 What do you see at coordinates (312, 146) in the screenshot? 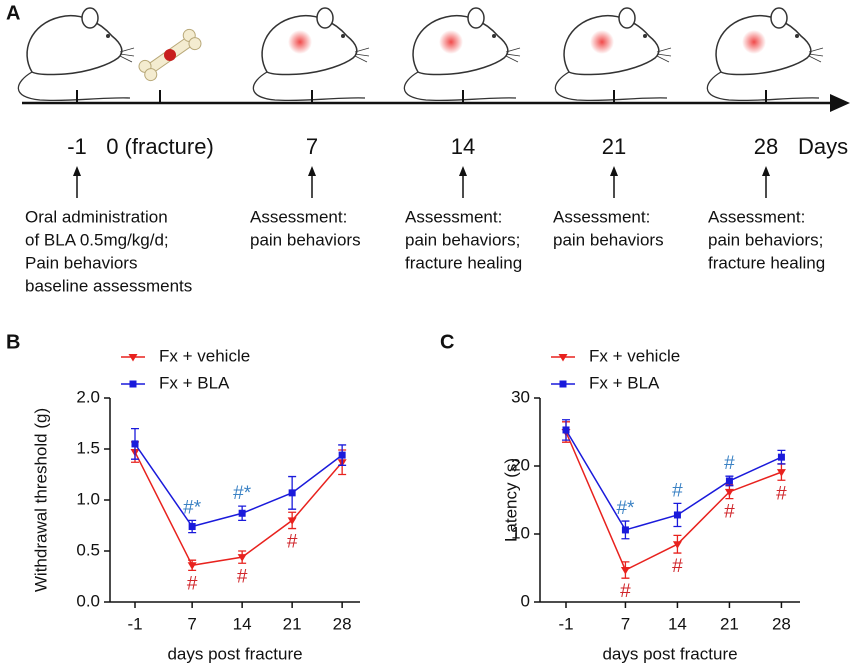
I see `timeline-label: 7` at bounding box center [312, 146].